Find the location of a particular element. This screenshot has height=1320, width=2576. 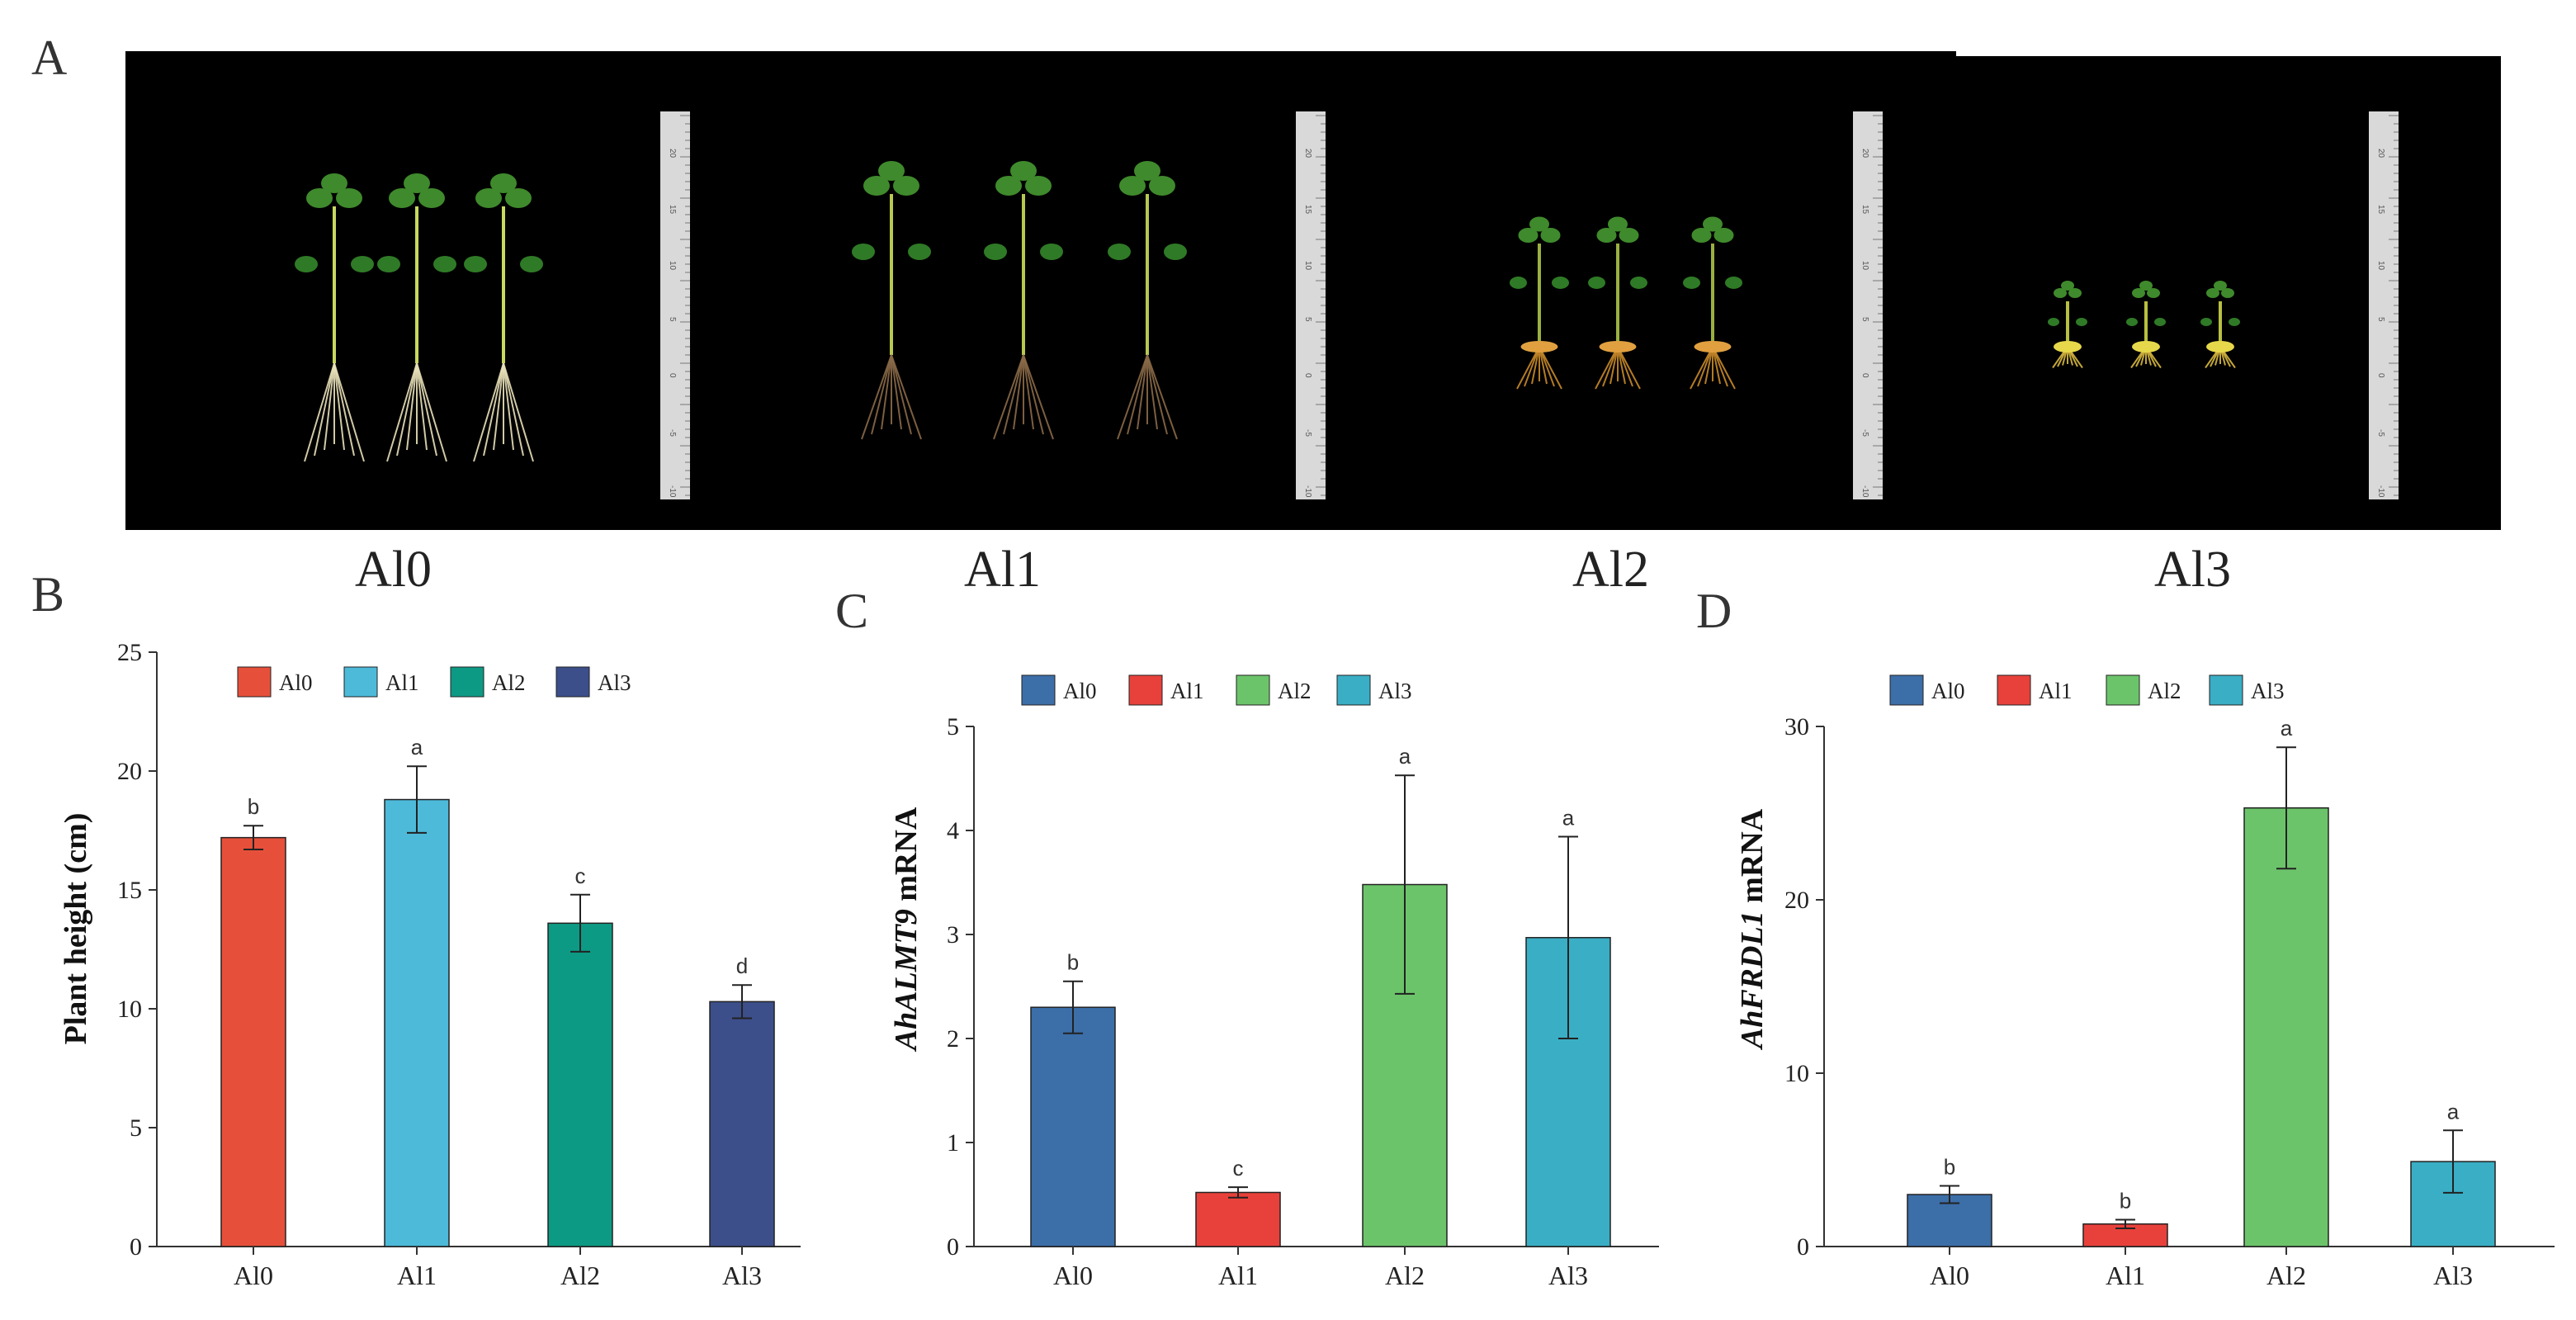

ruler-number: 20 is located at coordinates (1307, 153).